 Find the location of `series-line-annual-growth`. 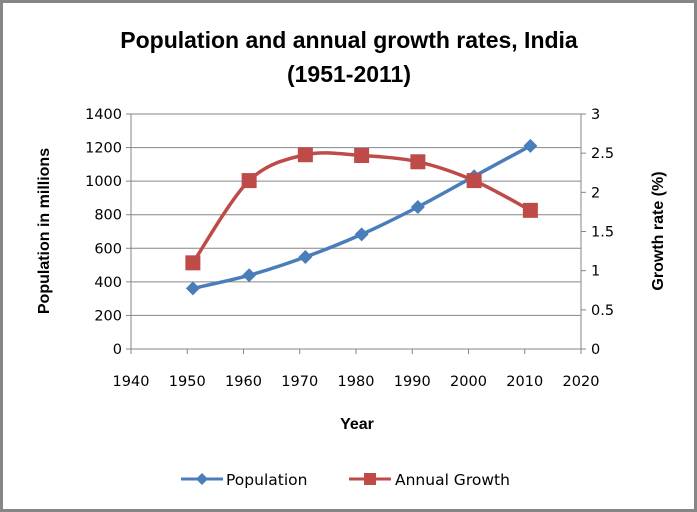

series-line-annual-growth is located at coordinates (361, 207).